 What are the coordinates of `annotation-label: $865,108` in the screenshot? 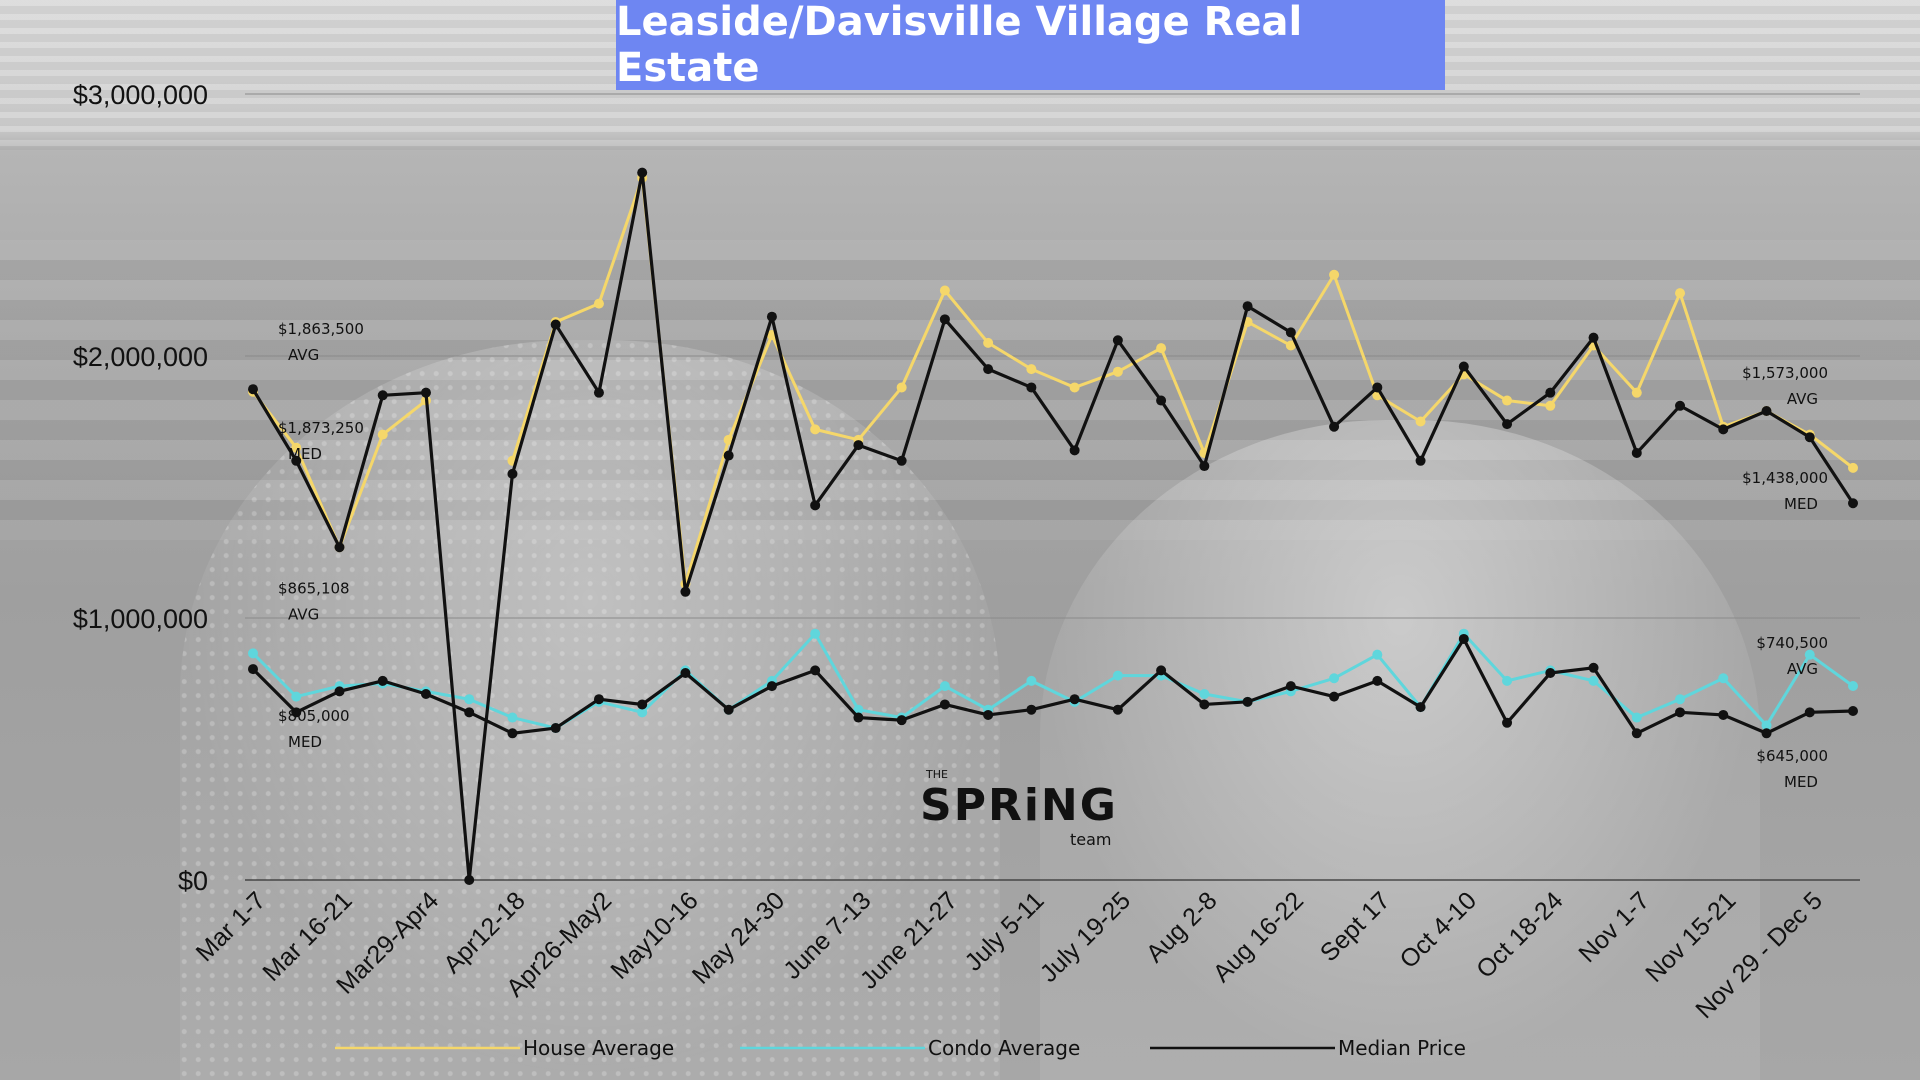 It's located at (314, 588).